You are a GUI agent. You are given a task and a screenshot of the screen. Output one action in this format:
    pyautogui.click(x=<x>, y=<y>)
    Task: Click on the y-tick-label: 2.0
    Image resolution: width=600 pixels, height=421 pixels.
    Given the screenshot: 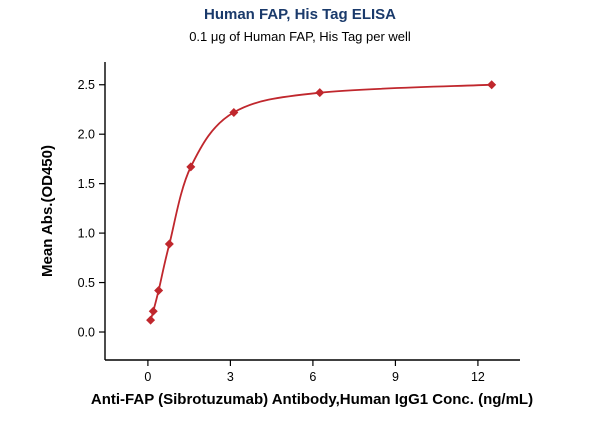 What is the action you would take?
    pyautogui.click(x=86, y=135)
    